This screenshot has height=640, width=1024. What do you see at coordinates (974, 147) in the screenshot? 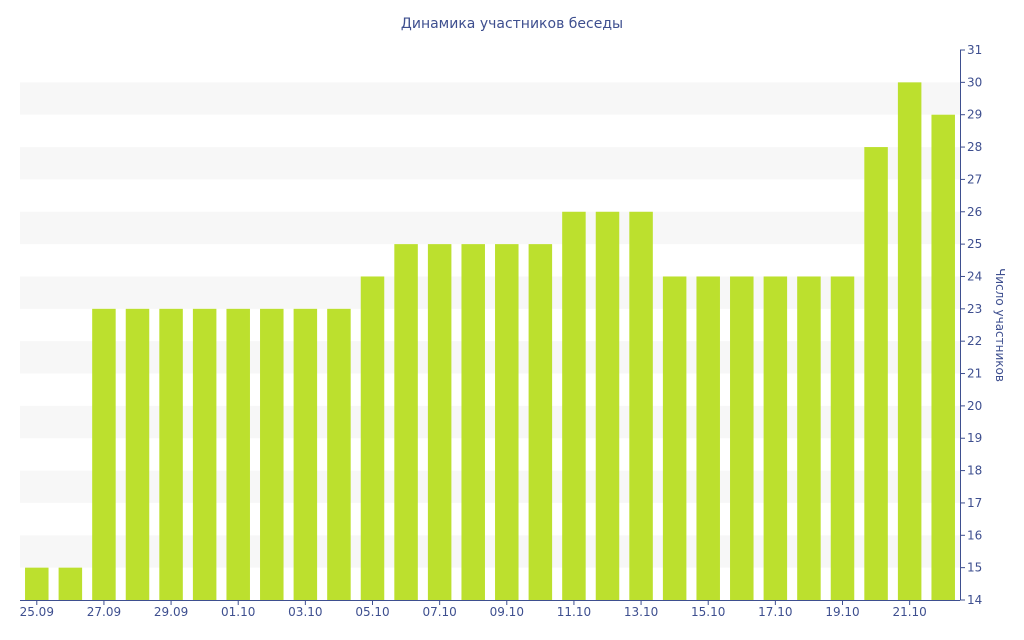
I see `y-tick-label: 28` at bounding box center [974, 147].